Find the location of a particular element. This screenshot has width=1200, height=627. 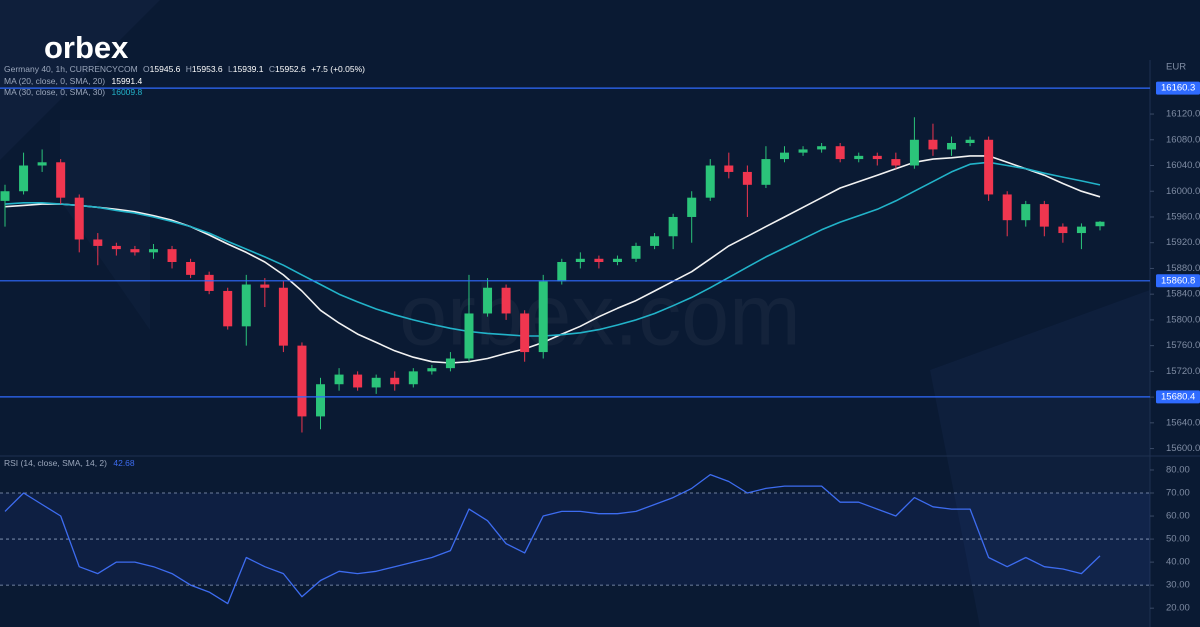

symbol: Germany 40, 1h, CURRENCYCOM is located at coordinates (71, 69).